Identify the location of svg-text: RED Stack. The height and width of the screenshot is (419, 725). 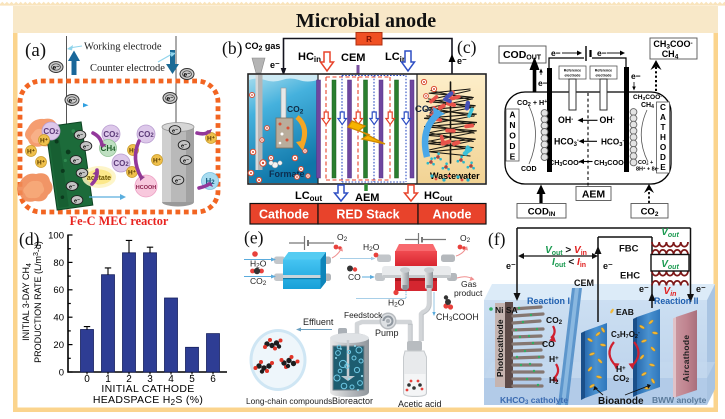
(367, 215).